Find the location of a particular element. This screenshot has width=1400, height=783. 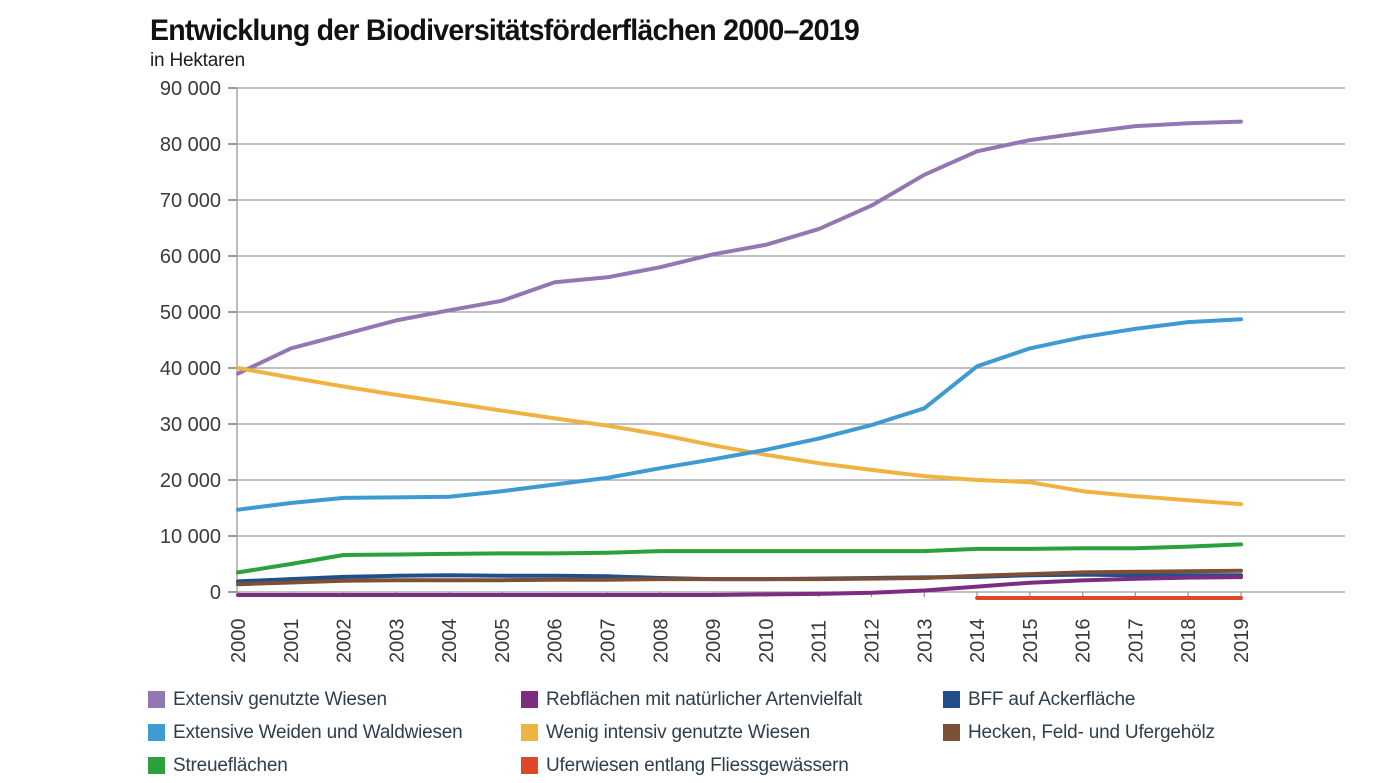

x-tick-label: 2001 is located at coordinates (292, 641).